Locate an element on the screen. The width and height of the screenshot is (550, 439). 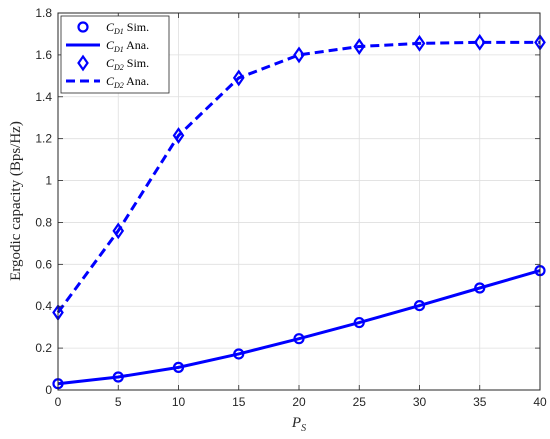
y-tick-label: 0.2 is located at coordinates (43, 348).